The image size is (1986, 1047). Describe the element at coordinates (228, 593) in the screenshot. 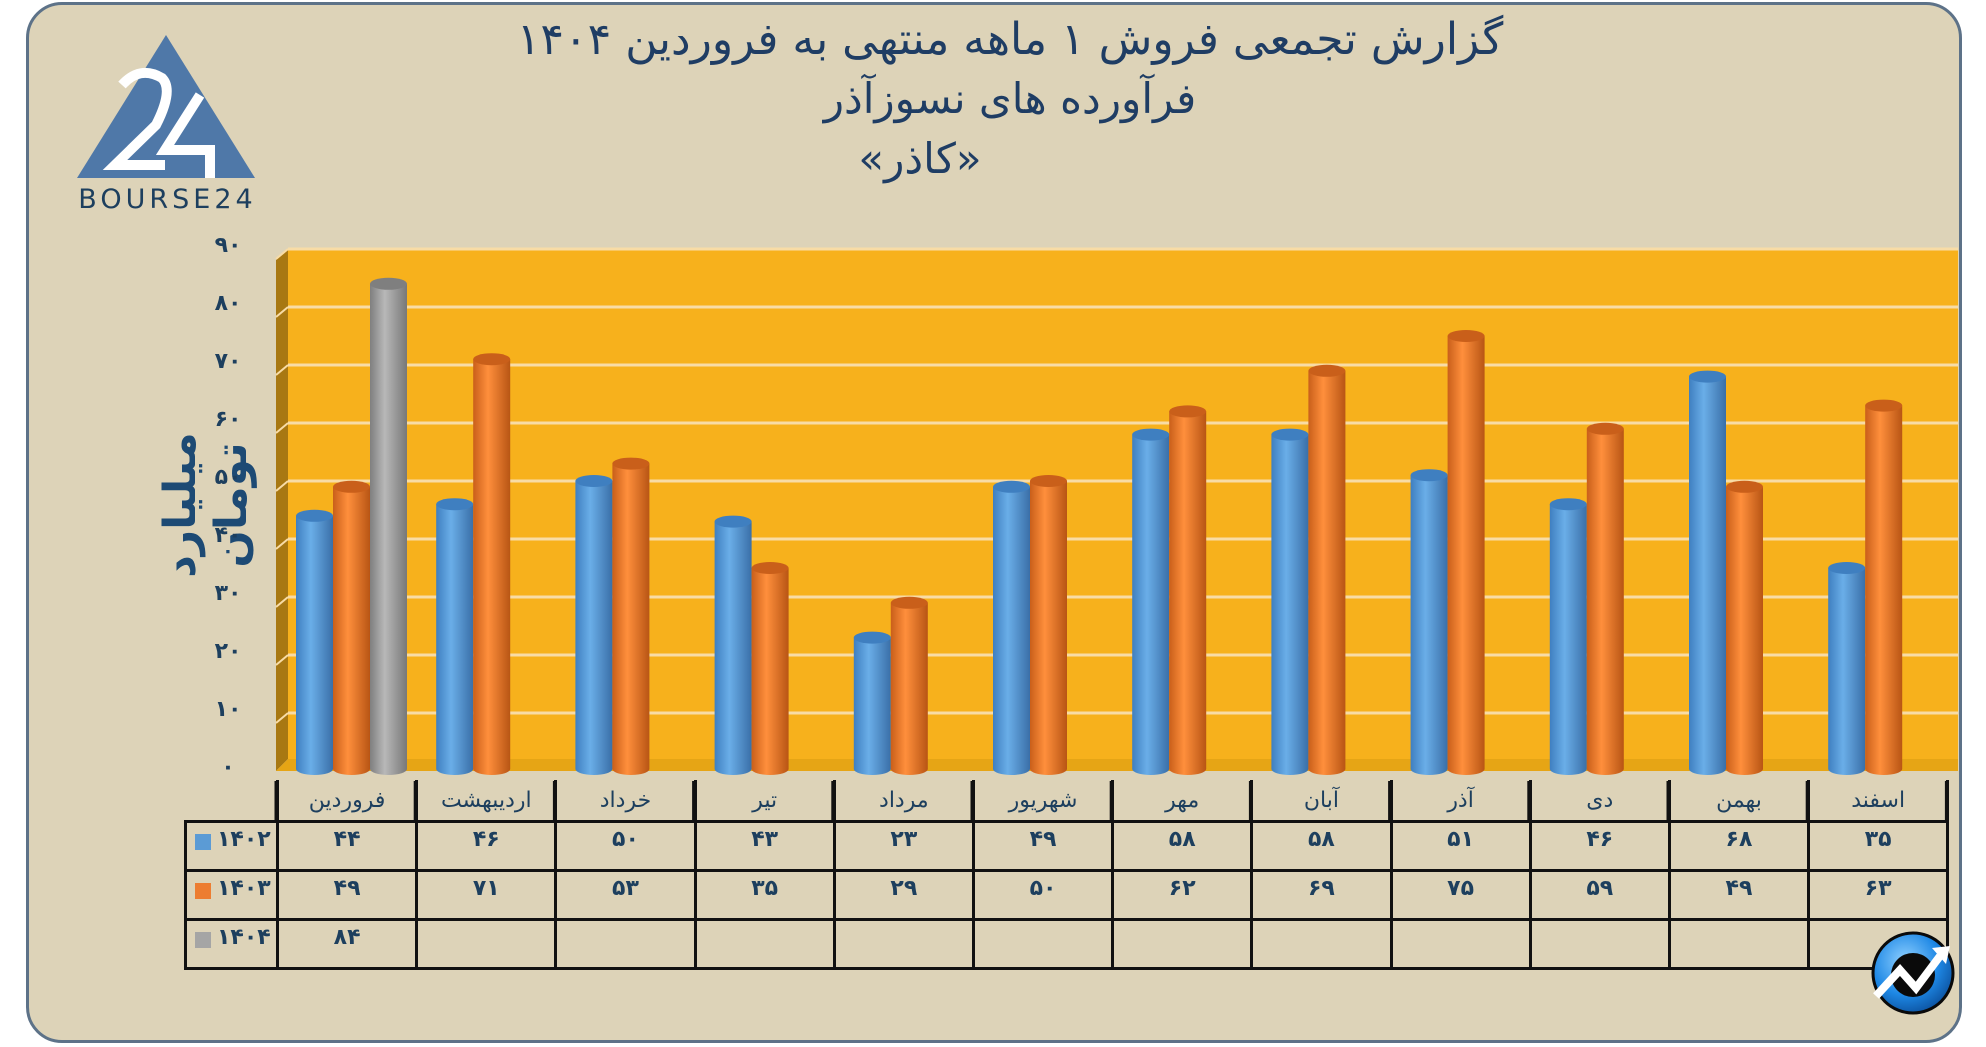

I see `y-tick-label: ۳۰` at that location.